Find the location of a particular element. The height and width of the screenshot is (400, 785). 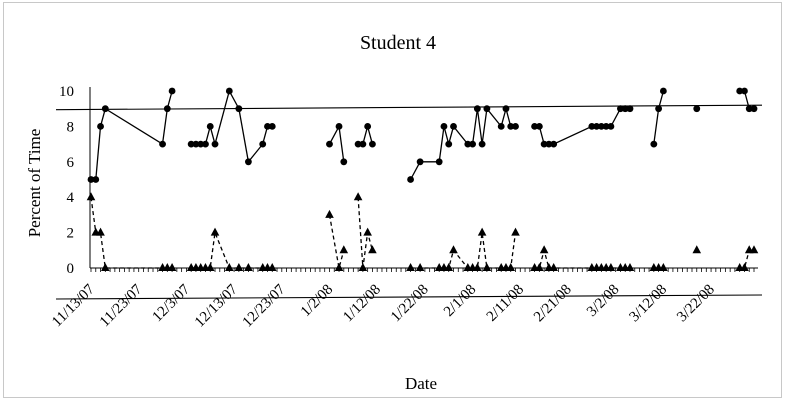

x-tick-label: 11/13/07 is located at coordinates (73, 305).